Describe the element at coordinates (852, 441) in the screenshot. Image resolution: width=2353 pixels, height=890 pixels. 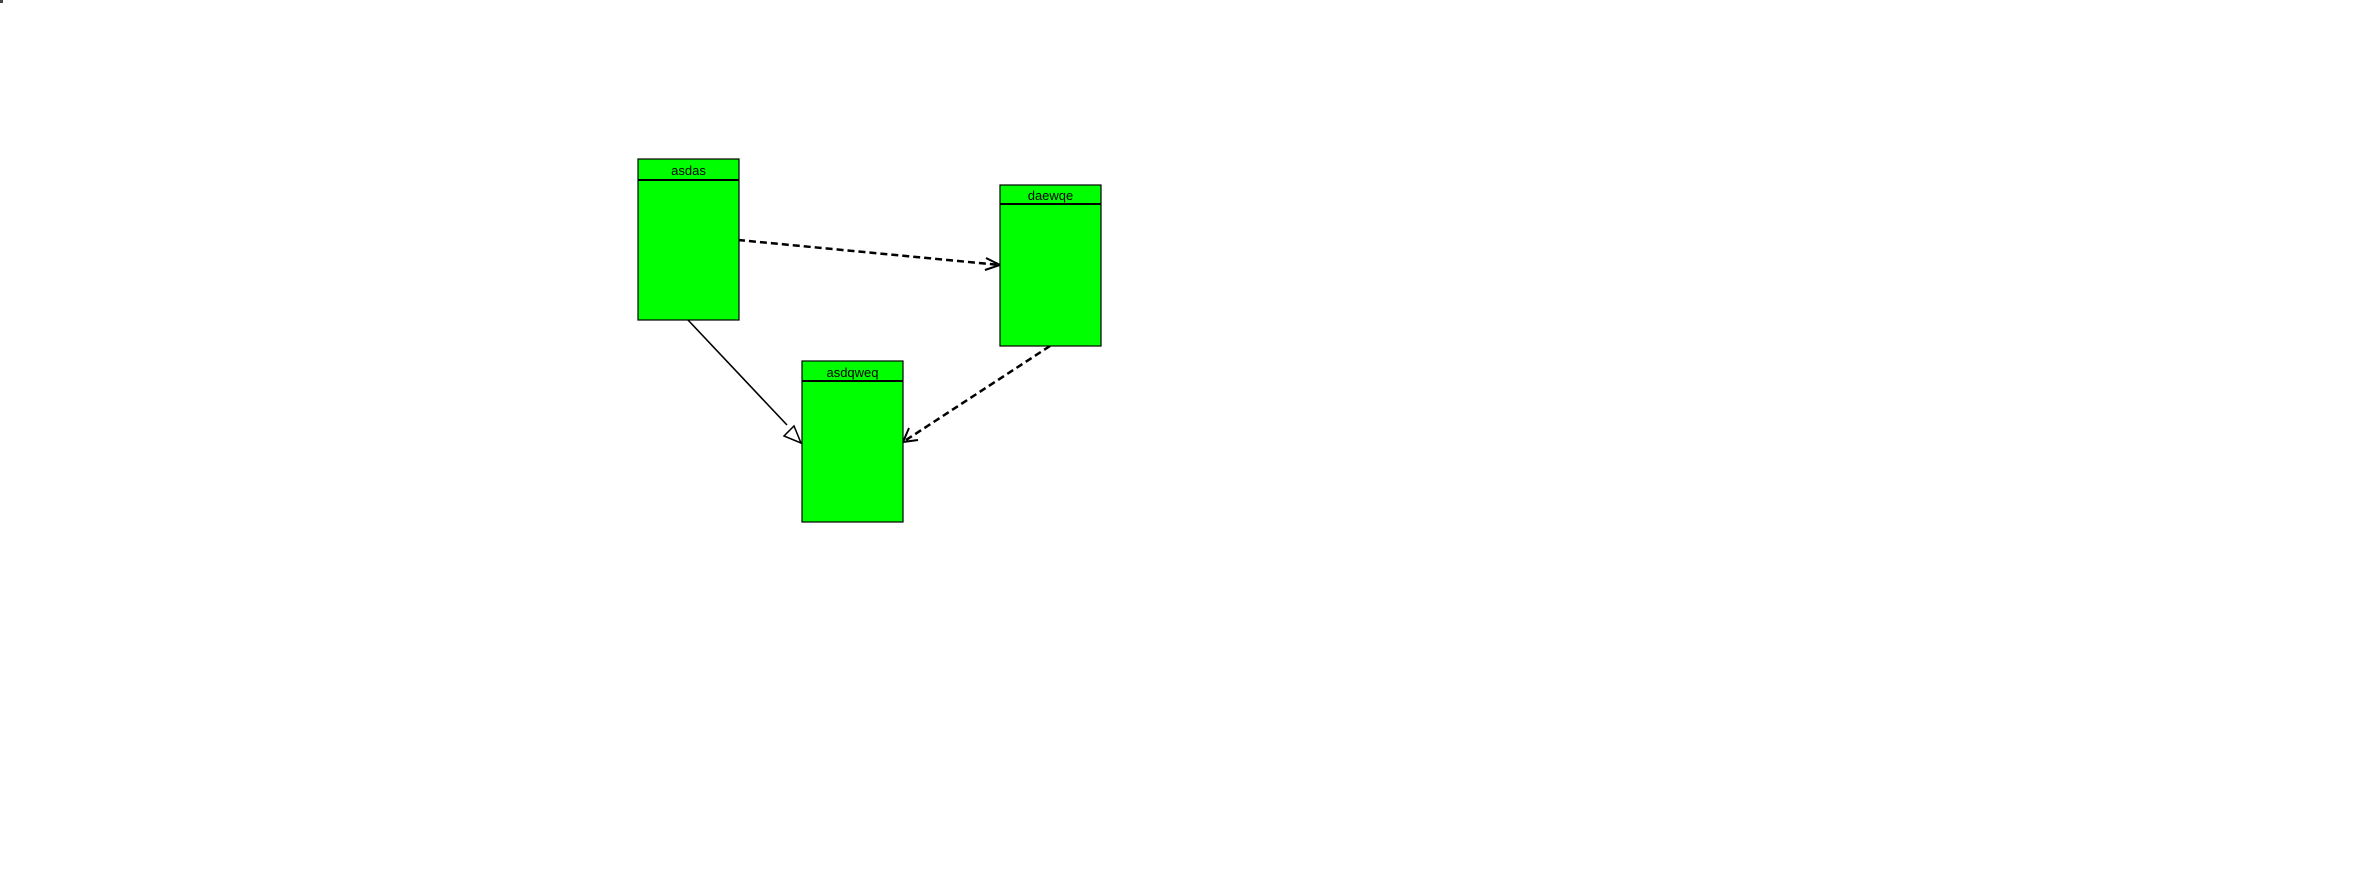
I see `class-box-asdqweq: asdqweq` at that location.